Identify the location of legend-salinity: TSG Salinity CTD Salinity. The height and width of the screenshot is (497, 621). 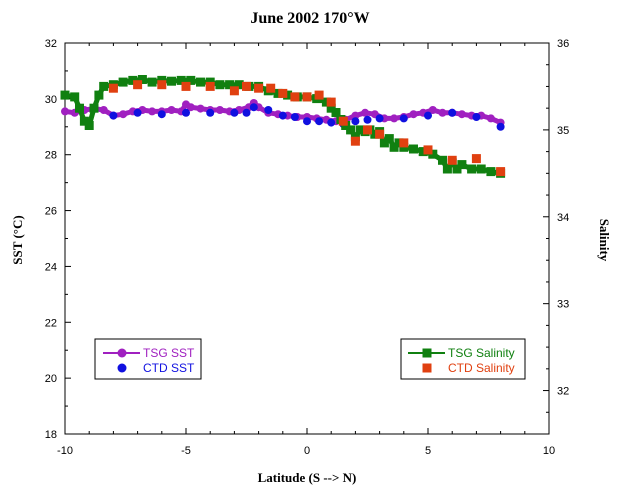
(463, 359).